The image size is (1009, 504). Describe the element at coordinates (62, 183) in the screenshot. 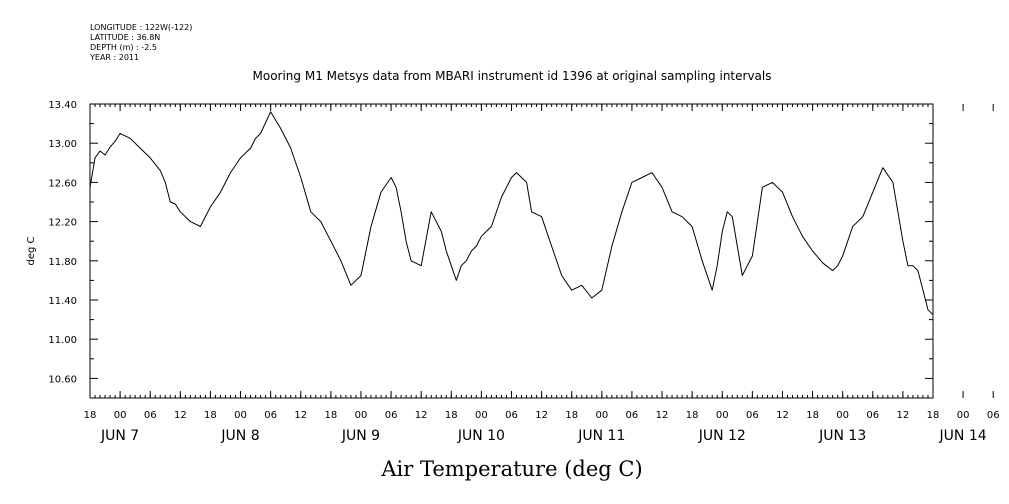

I see `y-tick-label: 12.60` at that location.